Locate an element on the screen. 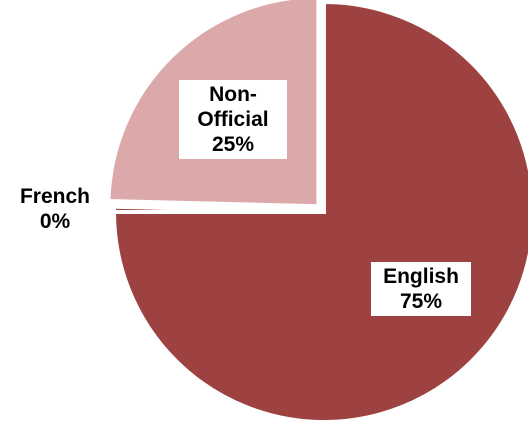 The image size is (528, 421). pie-slice-french is located at coordinates (218, 209).